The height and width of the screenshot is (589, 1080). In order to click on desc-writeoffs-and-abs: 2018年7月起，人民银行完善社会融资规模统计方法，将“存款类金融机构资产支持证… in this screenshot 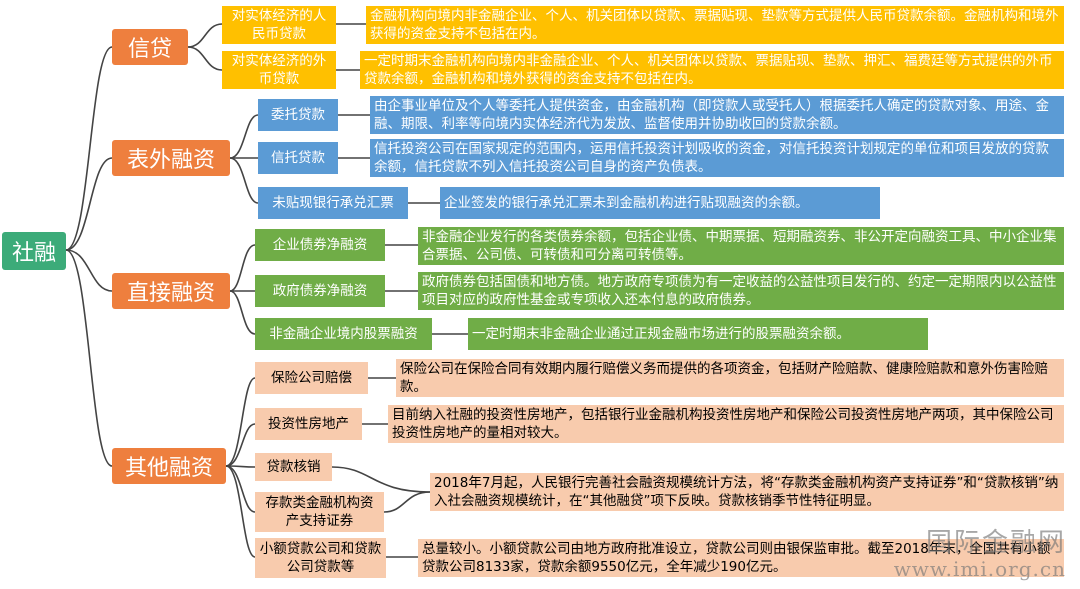, I will do `click(747, 492)`.